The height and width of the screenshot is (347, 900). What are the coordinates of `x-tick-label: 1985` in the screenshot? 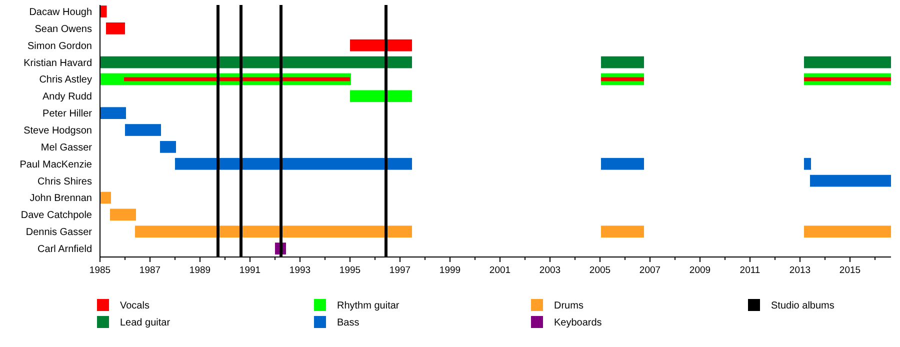 It's located at (100, 270).